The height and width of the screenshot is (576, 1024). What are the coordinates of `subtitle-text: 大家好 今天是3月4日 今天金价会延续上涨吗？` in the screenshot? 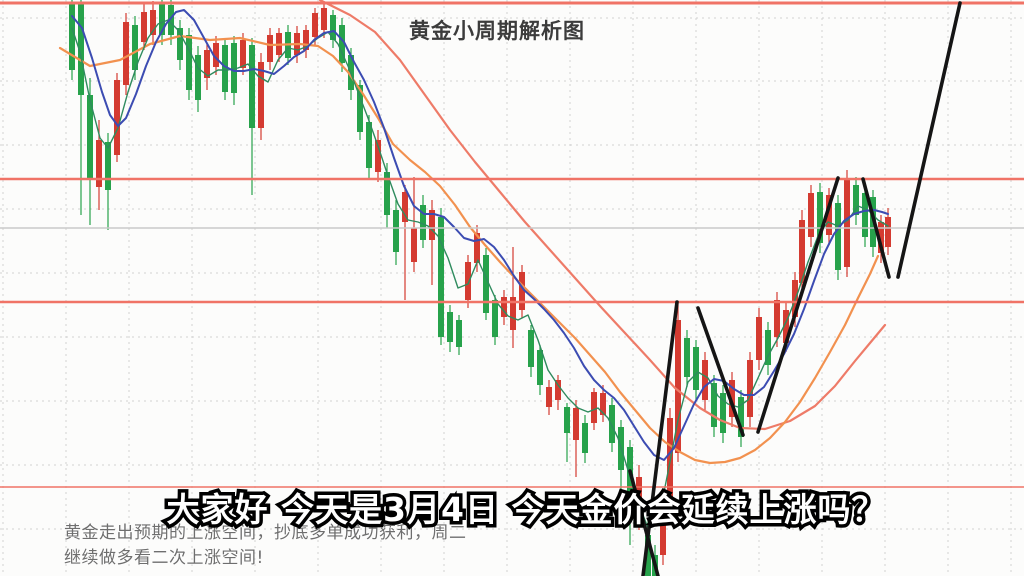 It's located at (526, 509).